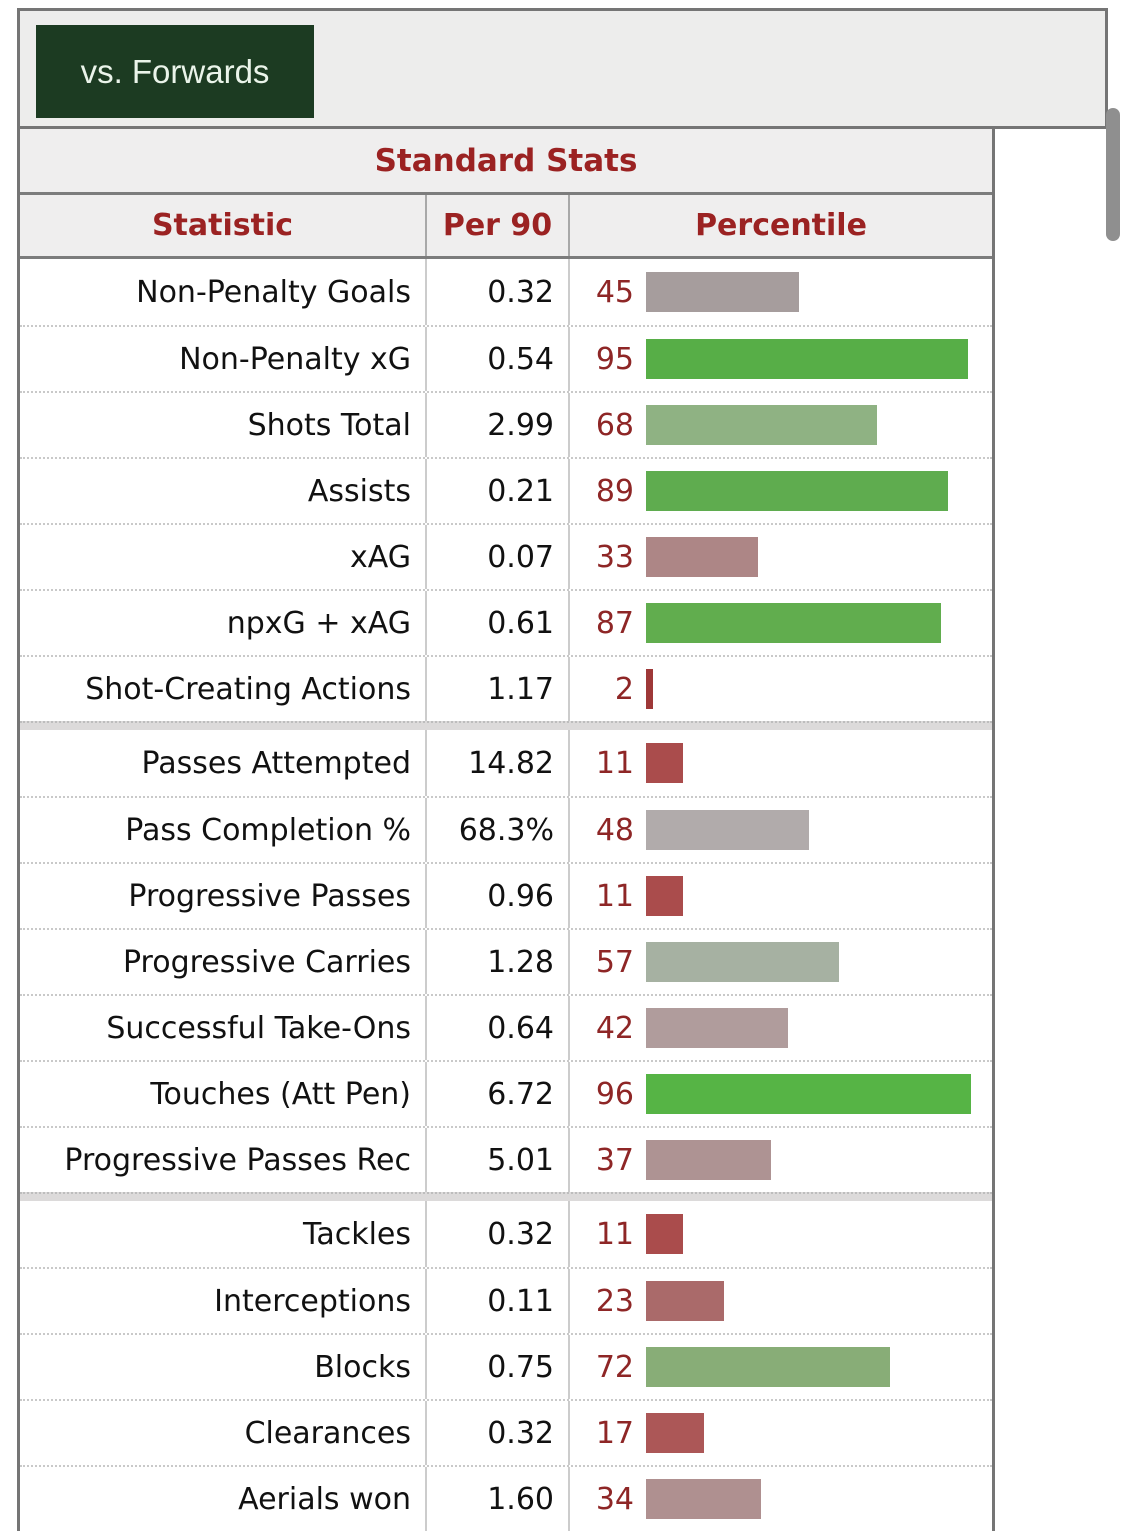  What do you see at coordinates (780, 557) in the screenshot?
I see `percentile-cell: 33` at bounding box center [780, 557].